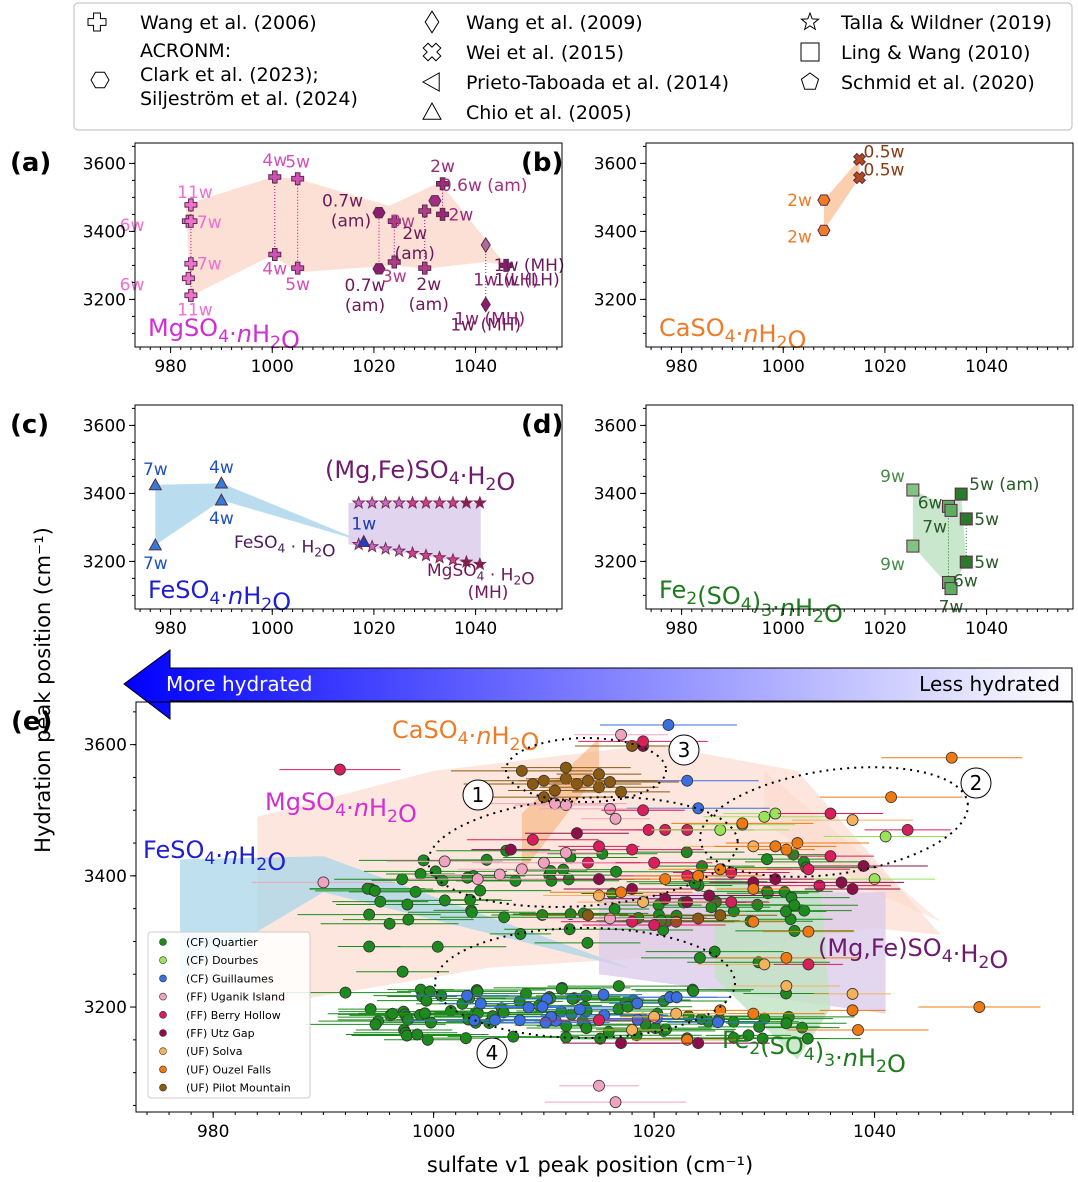 Image resolution: width=1078 pixels, height=1182 pixels. I want to click on cluster-label: 3, so click(684, 750).